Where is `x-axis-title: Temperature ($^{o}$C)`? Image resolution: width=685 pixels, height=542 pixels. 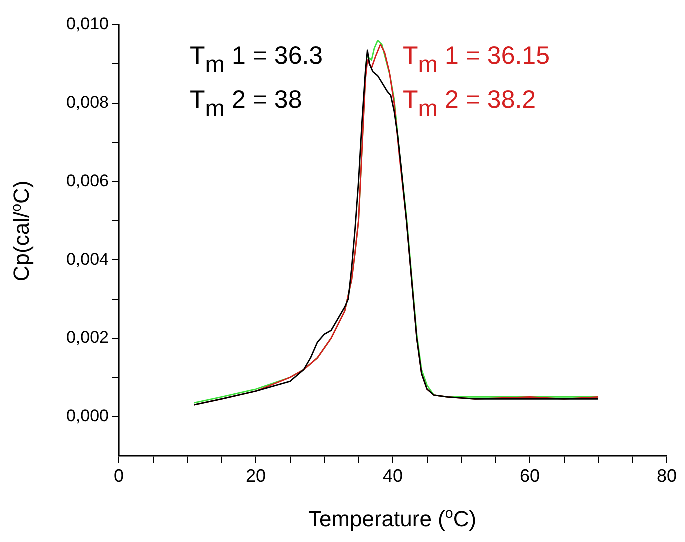
x-axis-title: Temperature ($^{o}$C) is located at coordinates (392, 519).